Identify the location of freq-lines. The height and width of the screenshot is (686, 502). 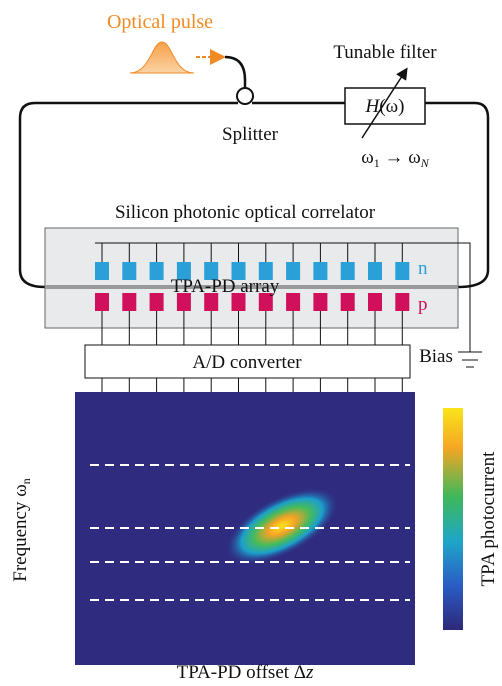
(250, 532).